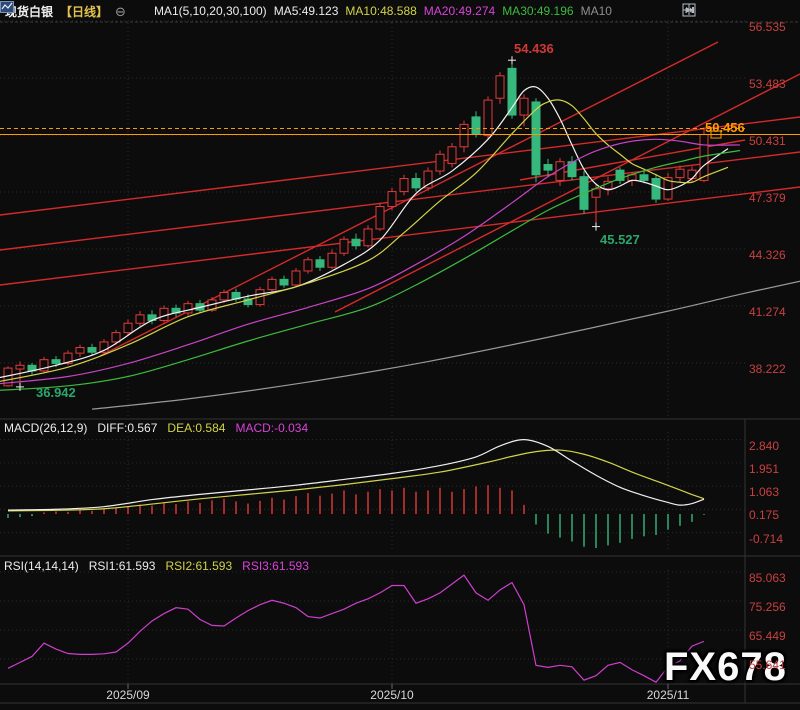  I want to click on watermark: FX678, so click(725, 667).